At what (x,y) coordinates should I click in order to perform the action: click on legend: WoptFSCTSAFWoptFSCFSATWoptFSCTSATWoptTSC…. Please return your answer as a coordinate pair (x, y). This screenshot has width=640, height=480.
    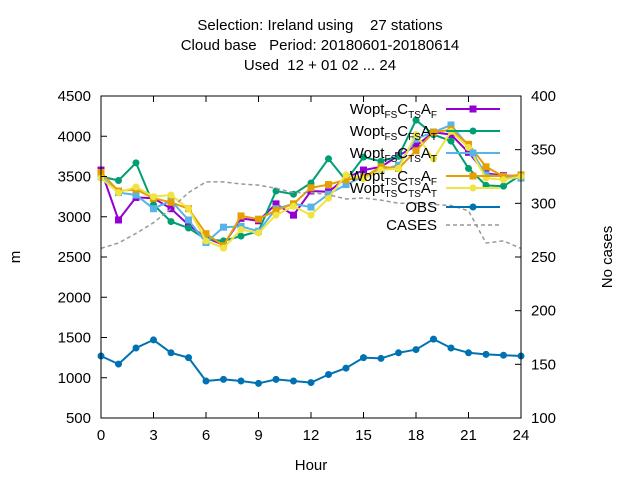
    Looking at the image, I should click on (425, 167).